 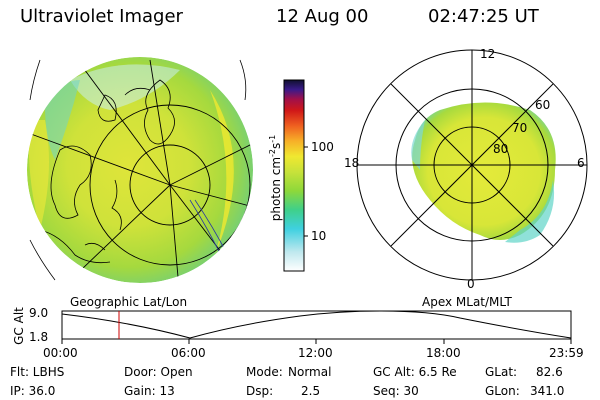 I want to click on colorbar-unit-label: photon cm-2s-1, so click(x=275, y=178).